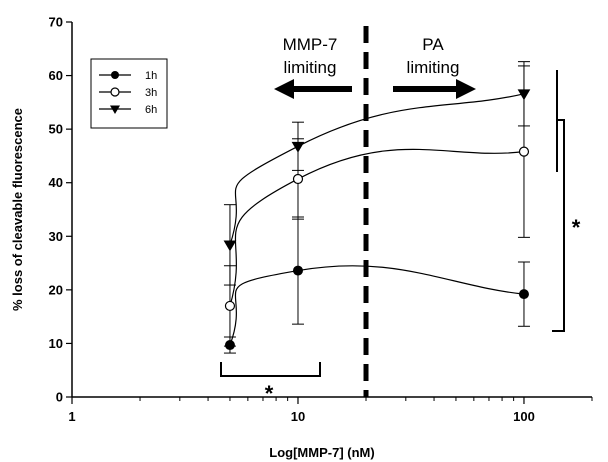  What do you see at coordinates (576, 227) in the screenshot?
I see `significance-star-right: *` at bounding box center [576, 227].